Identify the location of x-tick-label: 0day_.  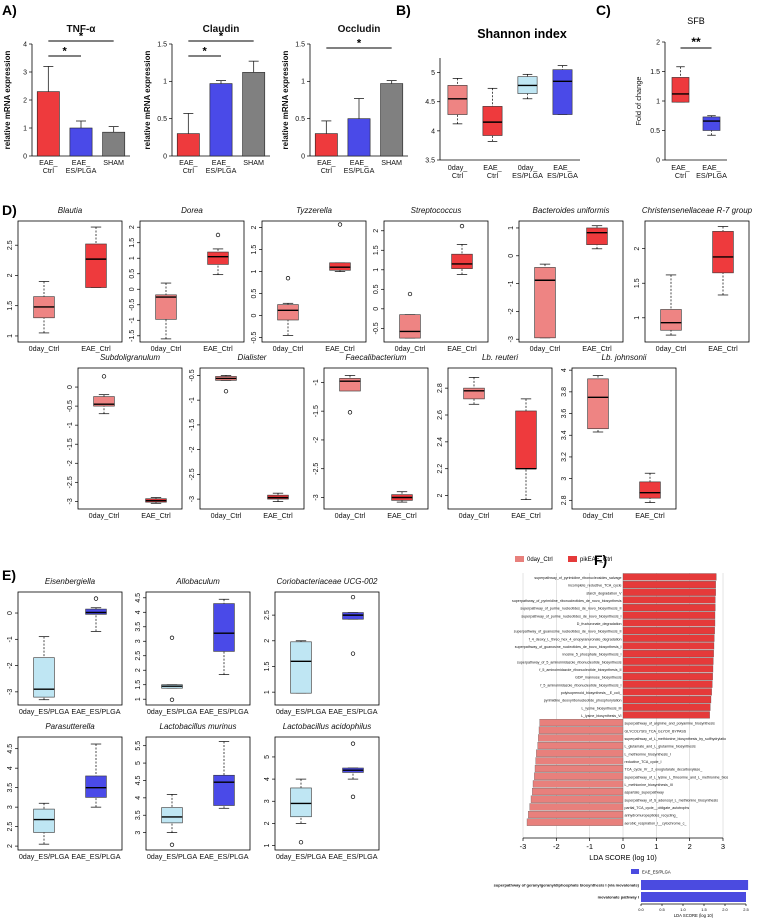
(528, 167).